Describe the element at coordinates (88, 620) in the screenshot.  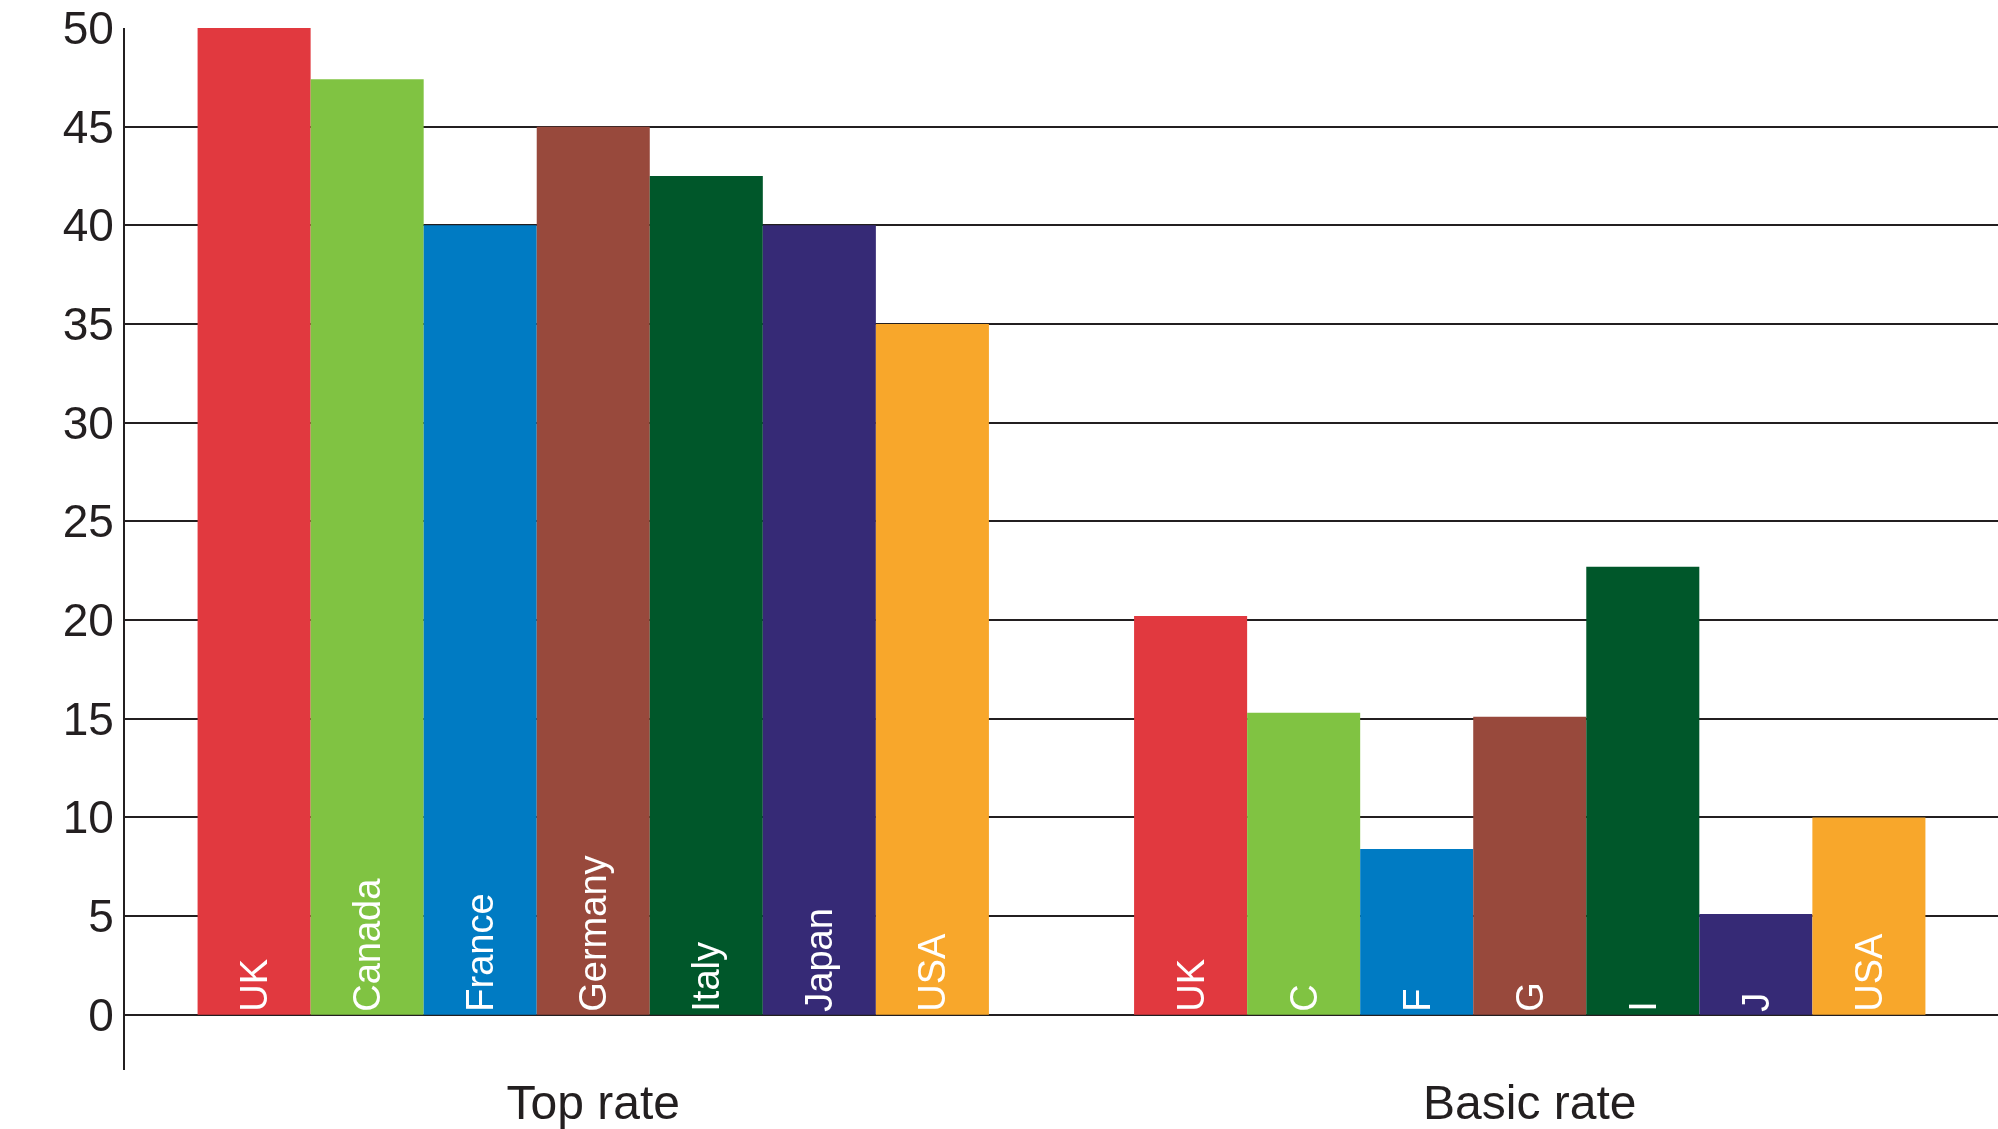
I see `y-tick-label: 20` at that location.